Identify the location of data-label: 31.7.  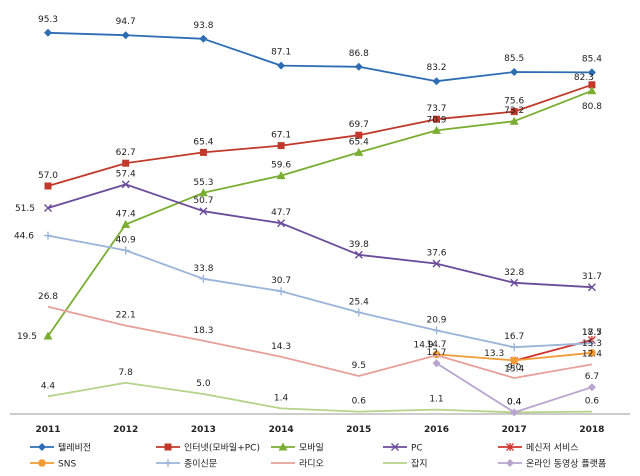
(592, 277).